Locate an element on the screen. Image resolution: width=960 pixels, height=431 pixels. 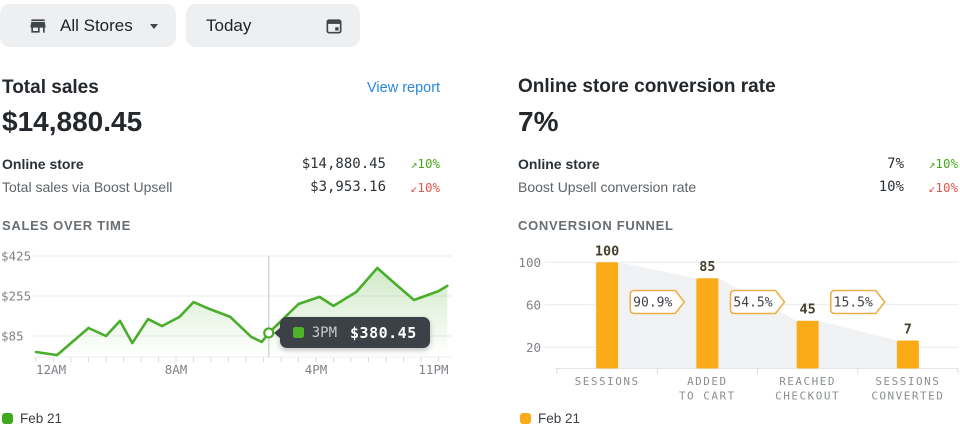
metric-row-online-store: Online store $14,880.45 ↗10% is located at coordinates (221, 164).